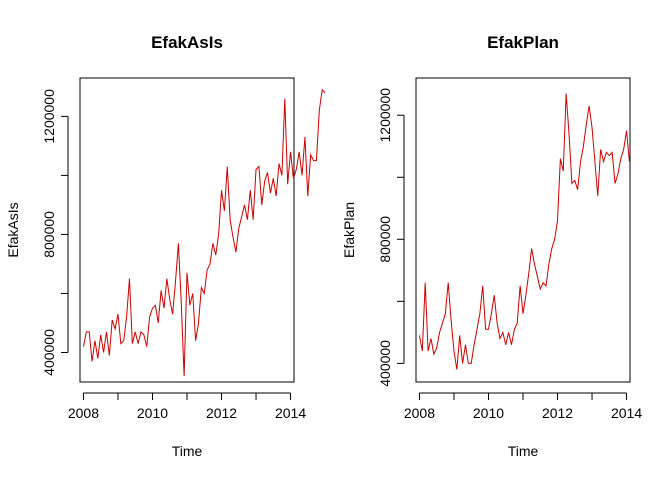 The image size is (672, 480). Describe the element at coordinates (187, 42) in the screenshot. I see `chart-title: EfakAsIs` at that location.